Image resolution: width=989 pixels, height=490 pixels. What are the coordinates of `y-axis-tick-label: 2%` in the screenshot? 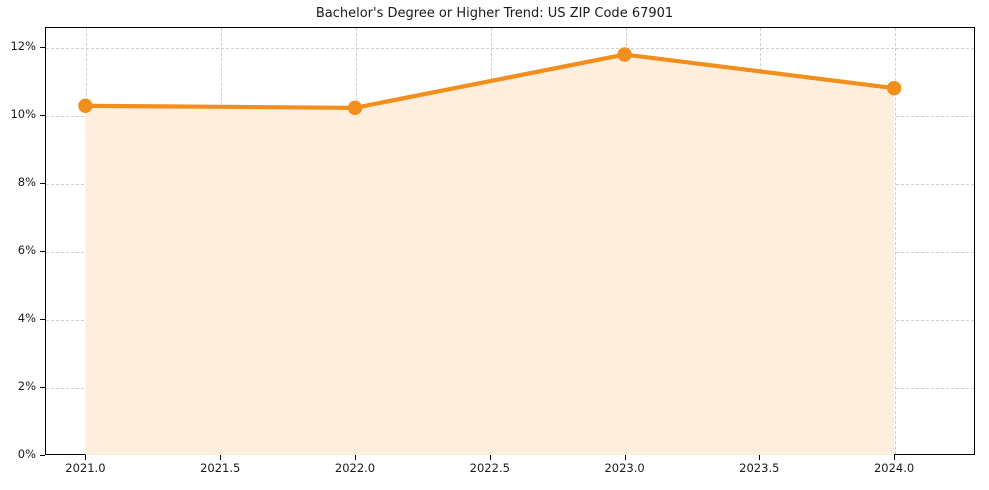 It's located at (26, 386).